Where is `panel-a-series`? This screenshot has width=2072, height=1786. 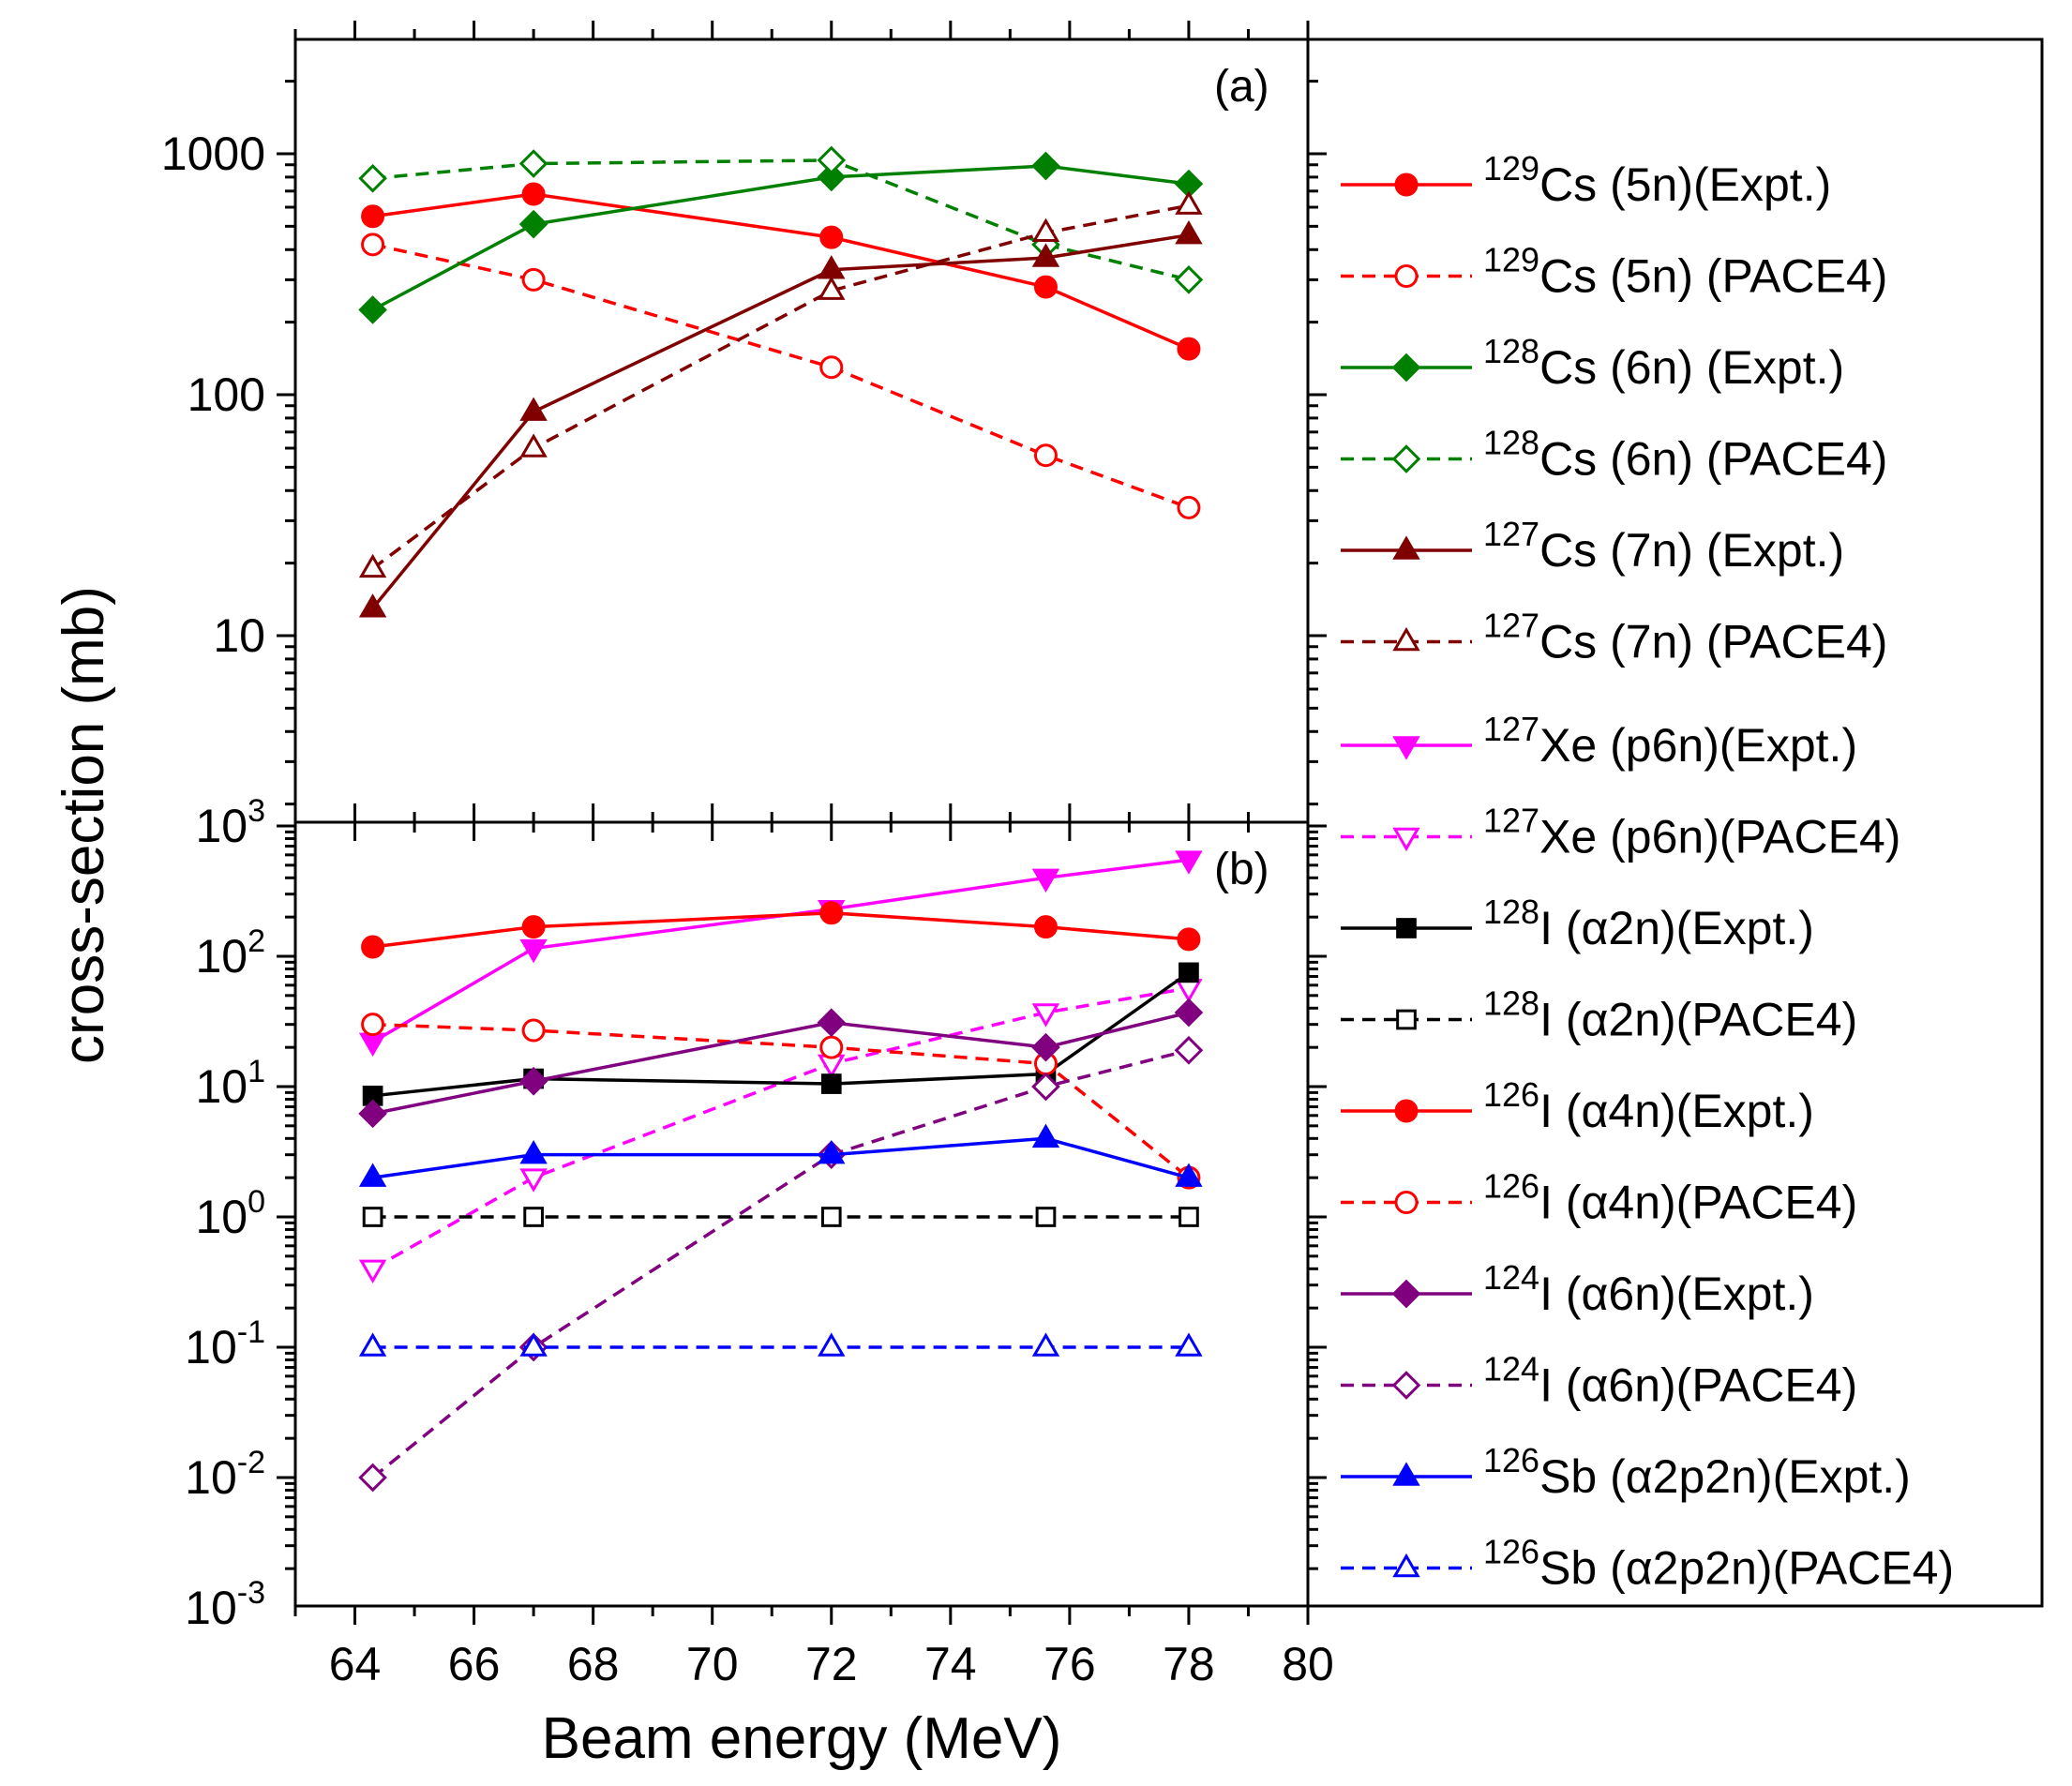
panel-a-series is located at coordinates (781, 381).